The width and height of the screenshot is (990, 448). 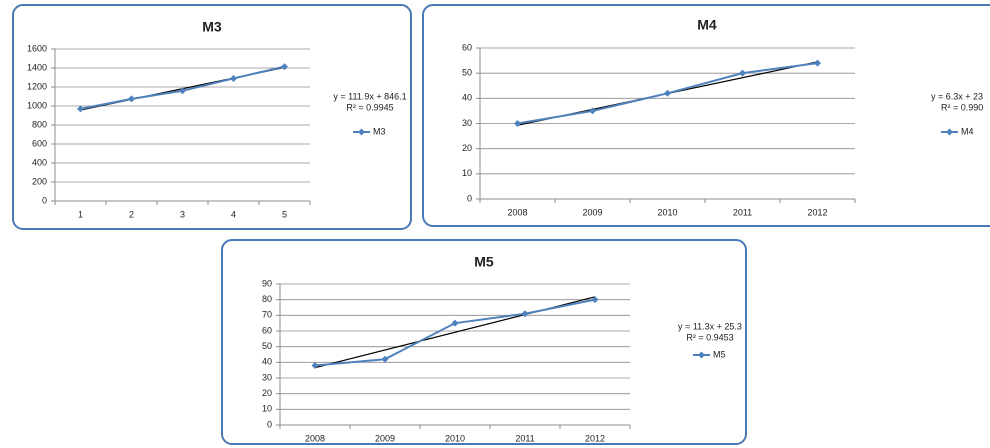 What do you see at coordinates (710, 326) in the screenshot?
I see `trendline-equation: y = 11.3x + 25.3` at bounding box center [710, 326].